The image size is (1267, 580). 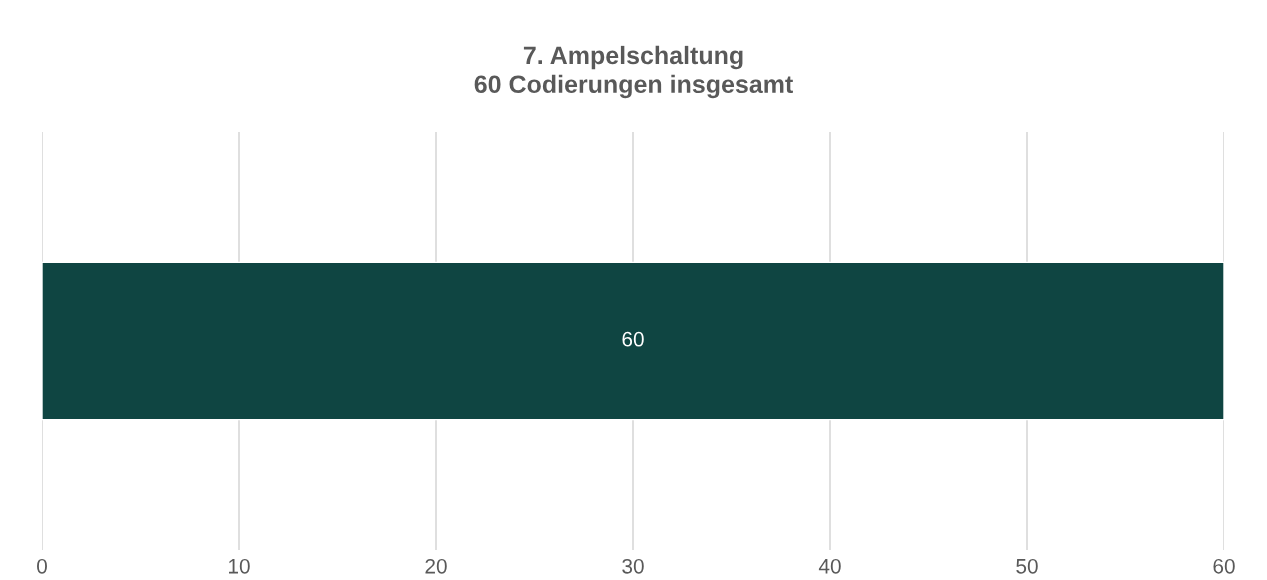 I want to click on x-tick-label: 50, so click(x=1027, y=566).